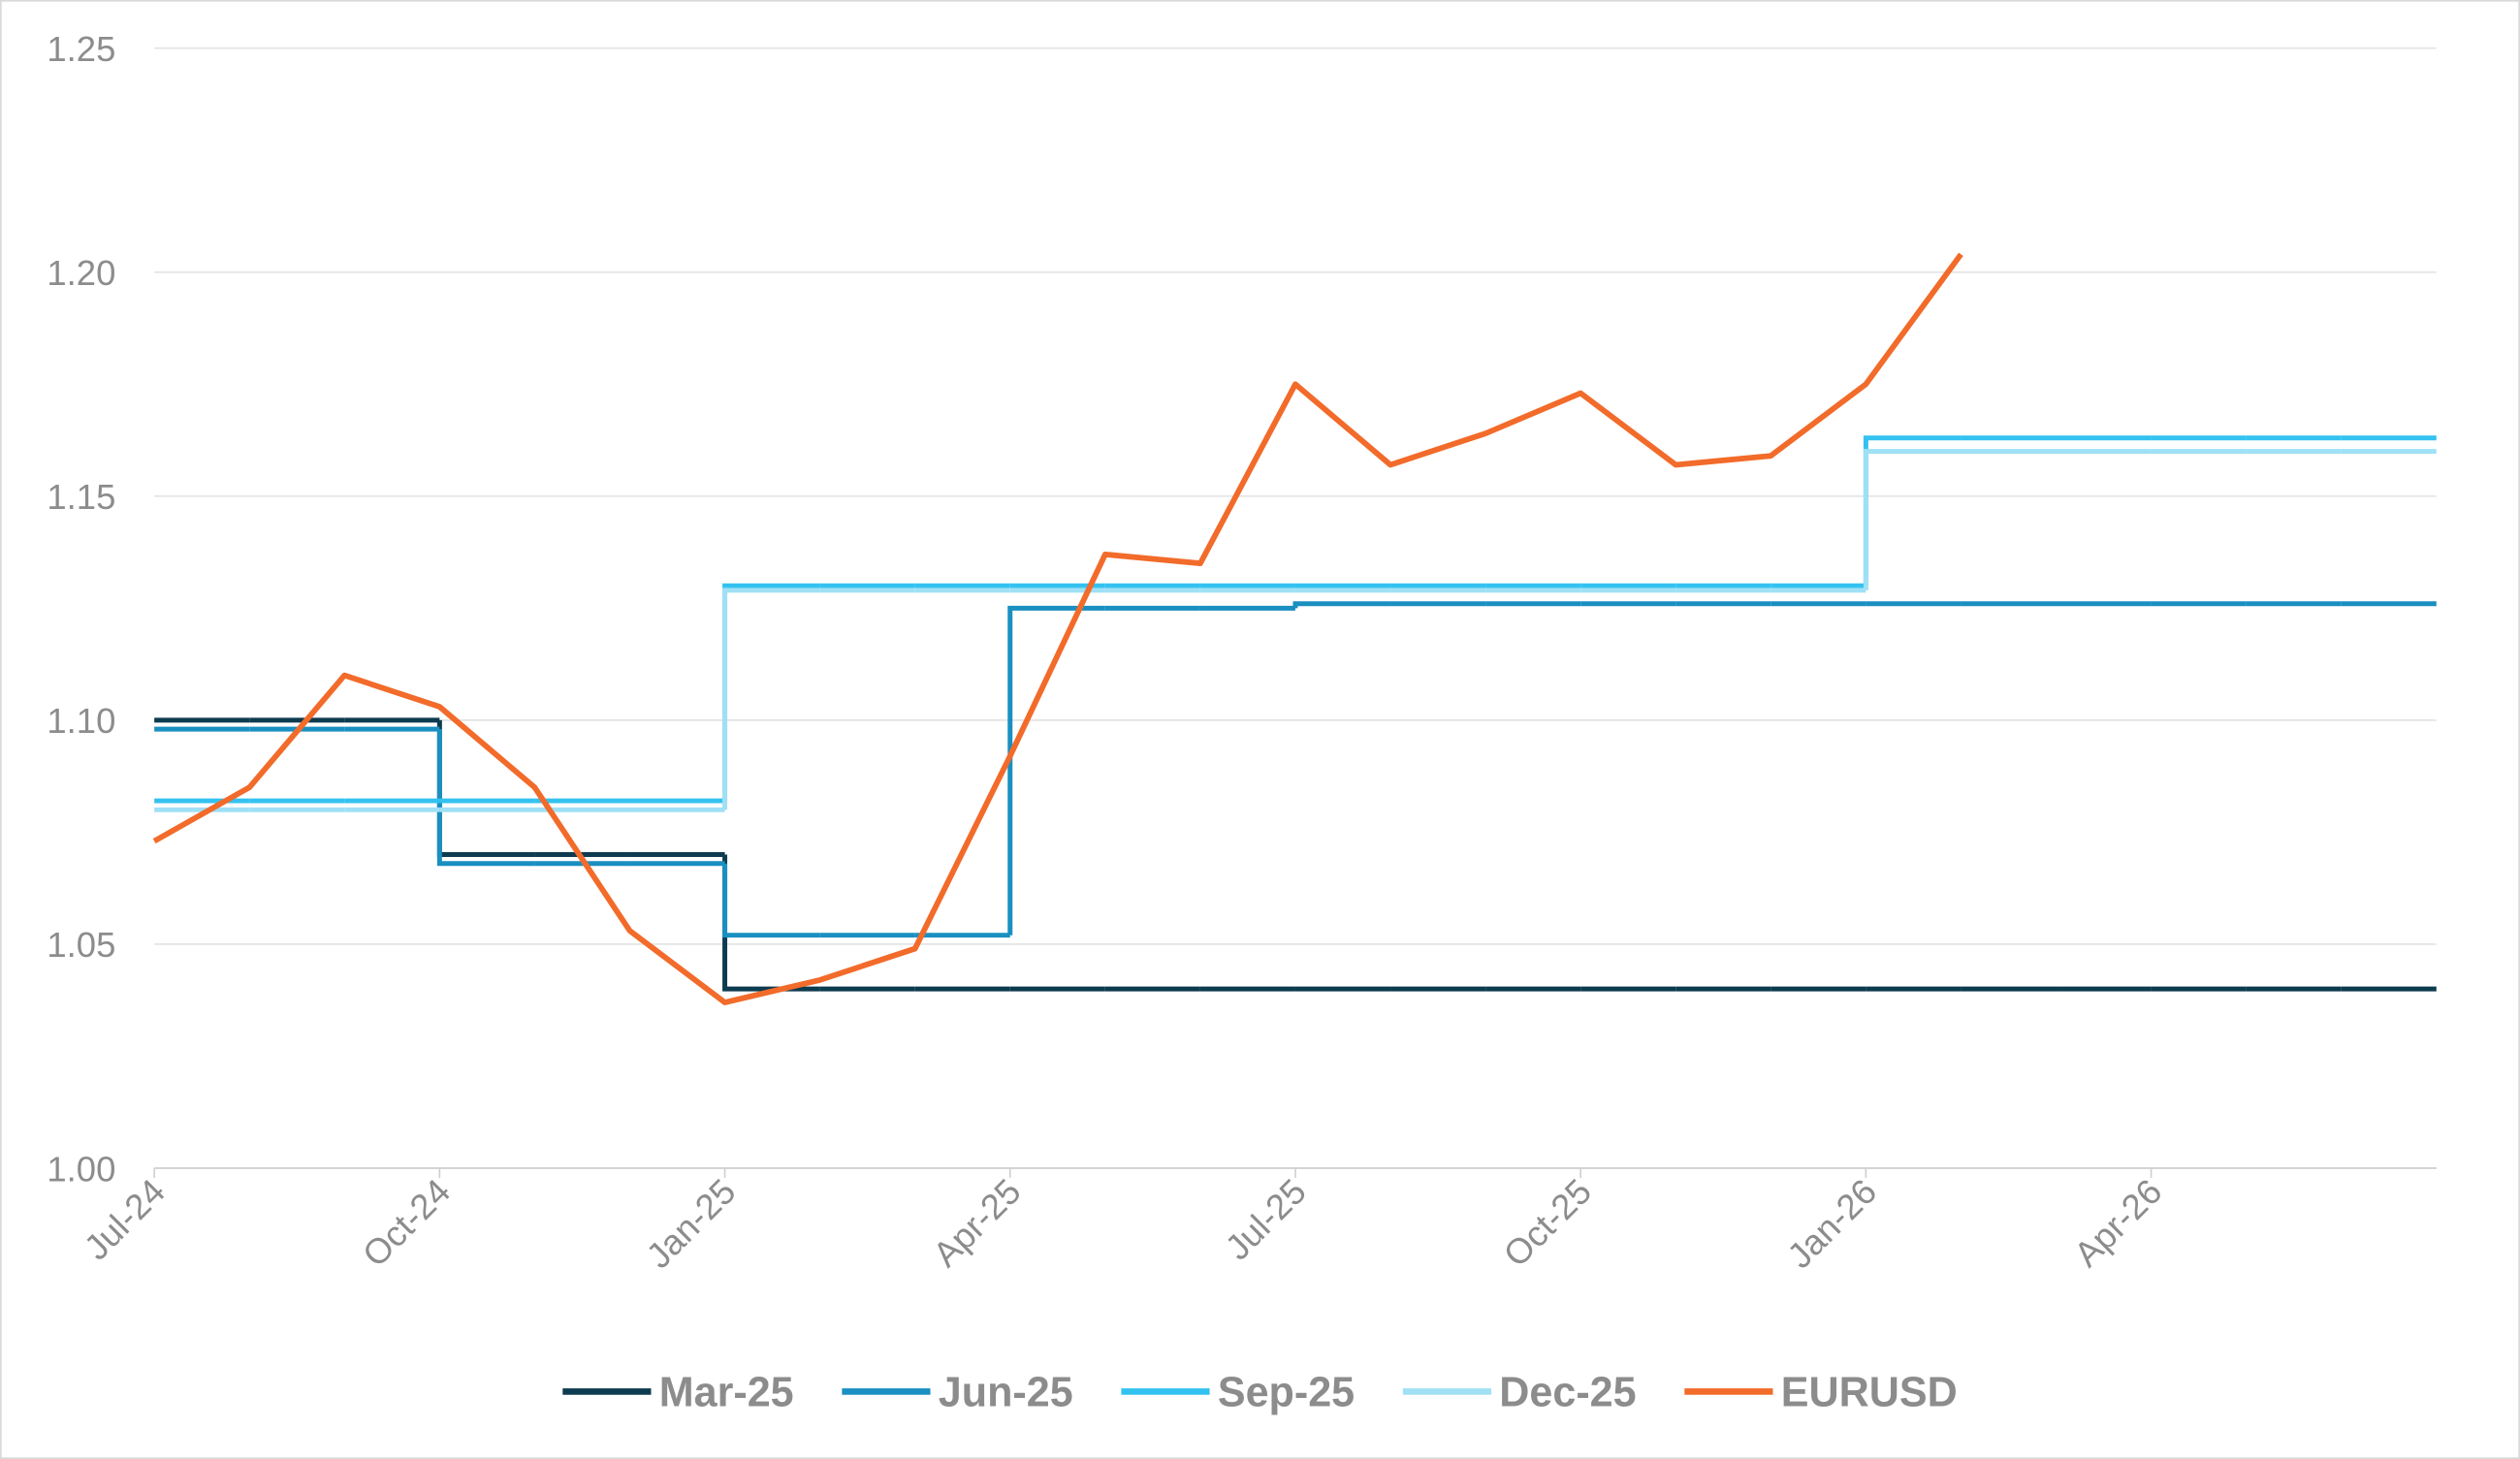 This screenshot has width=2520, height=1459. I want to click on legend-item: Sep-25, so click(1238, 1392).